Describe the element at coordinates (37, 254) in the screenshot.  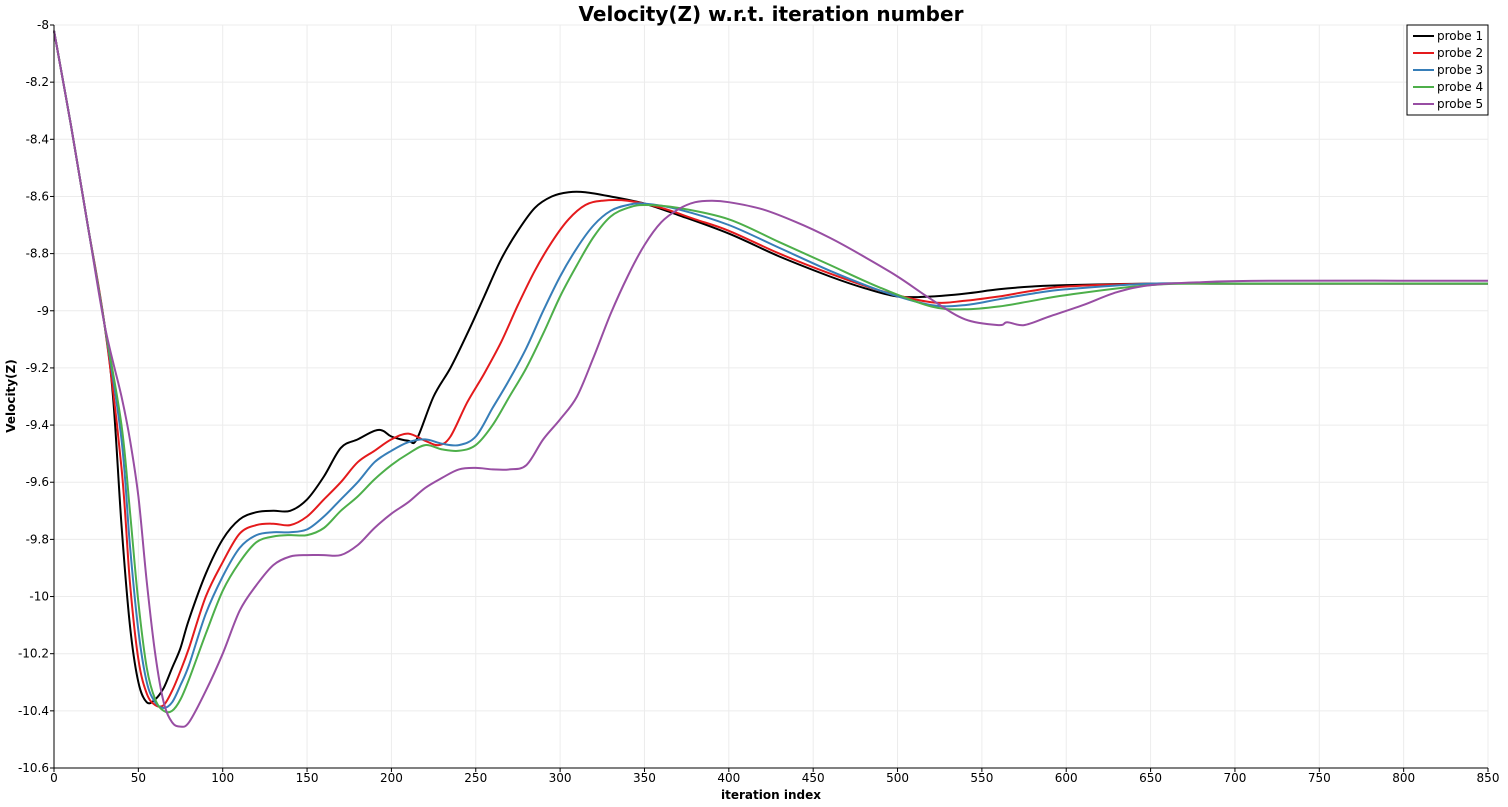
I see `y-tick-label: -8.8` at that location.